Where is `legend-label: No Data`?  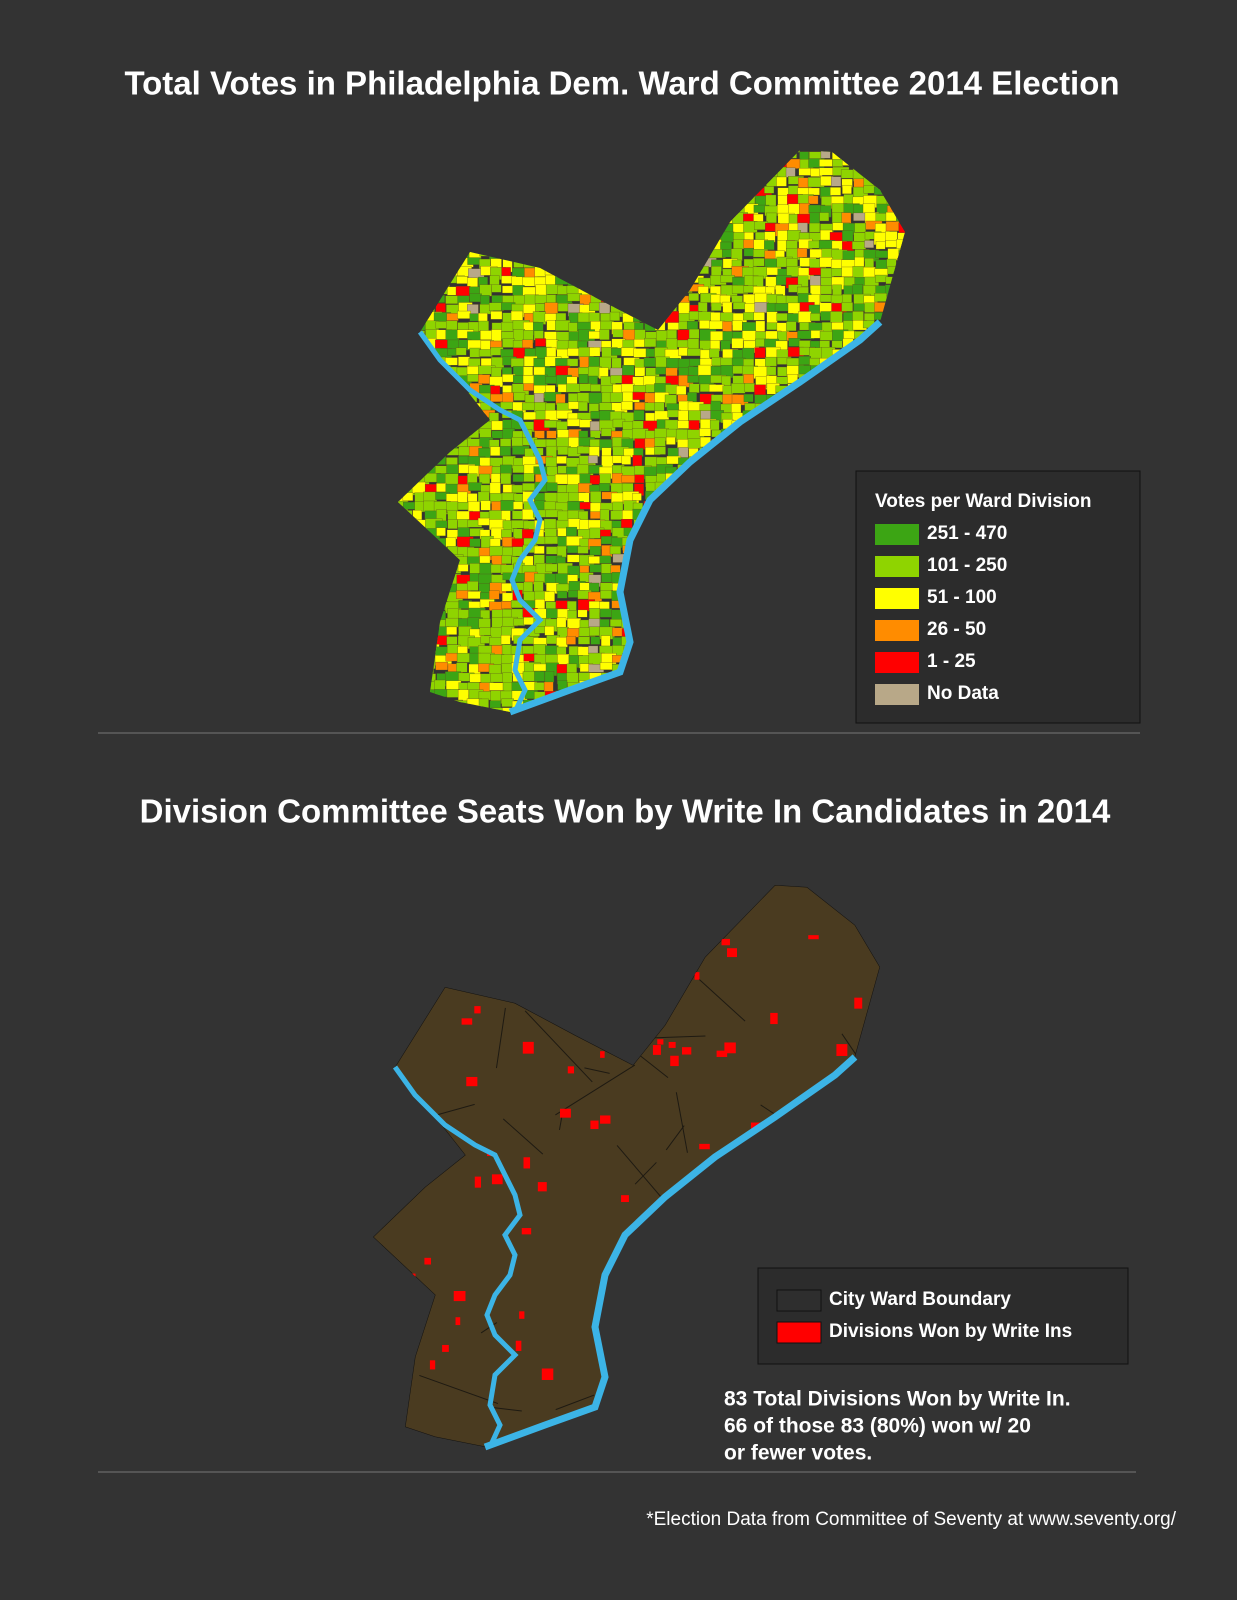
legend-label: No Data is located at coordinates (963, 693).